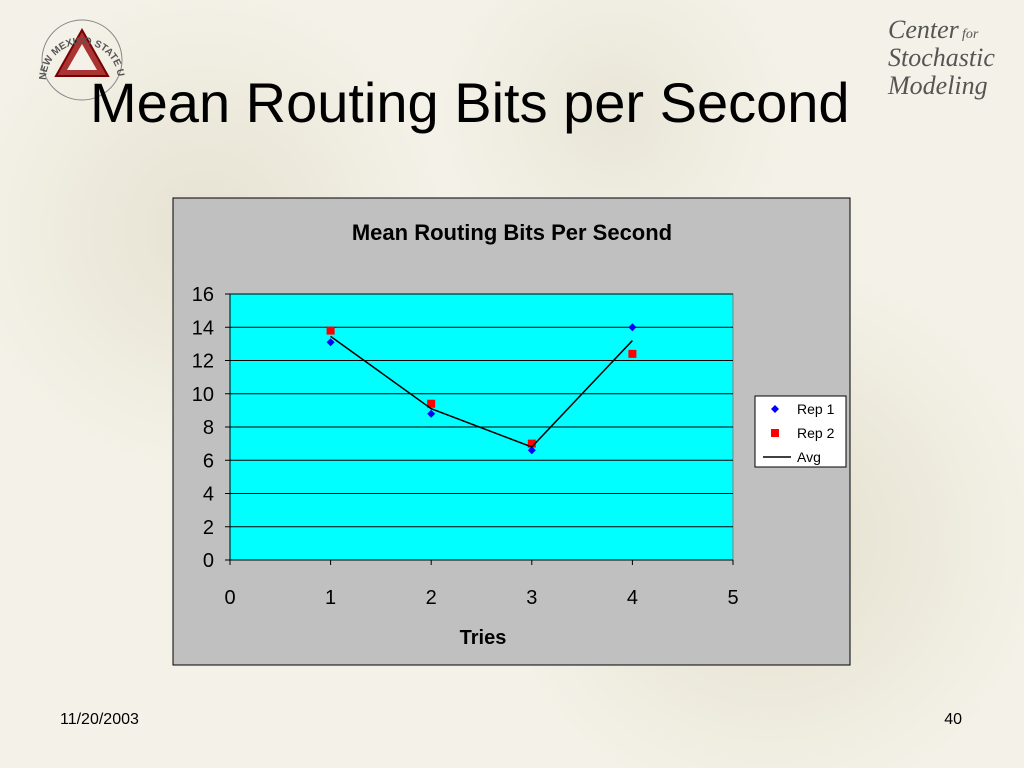 The width and height of the screenshot is (1024, 768). Describe the element at coordinates (208, 561) in the screenshot. I see `y-tick-label: 0` at that location.